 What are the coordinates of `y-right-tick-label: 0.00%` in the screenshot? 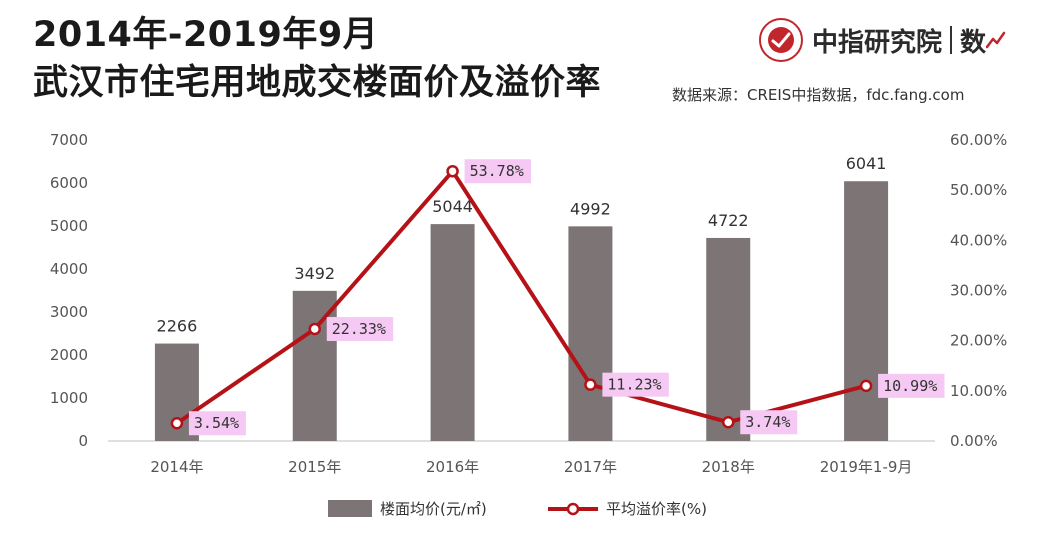 It's located at (974, 441).